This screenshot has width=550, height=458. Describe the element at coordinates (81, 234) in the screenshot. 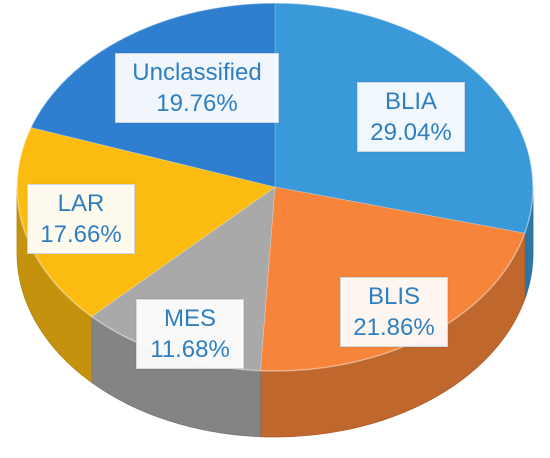

I see `slice-label-lar-value: 17.66%` at that location.